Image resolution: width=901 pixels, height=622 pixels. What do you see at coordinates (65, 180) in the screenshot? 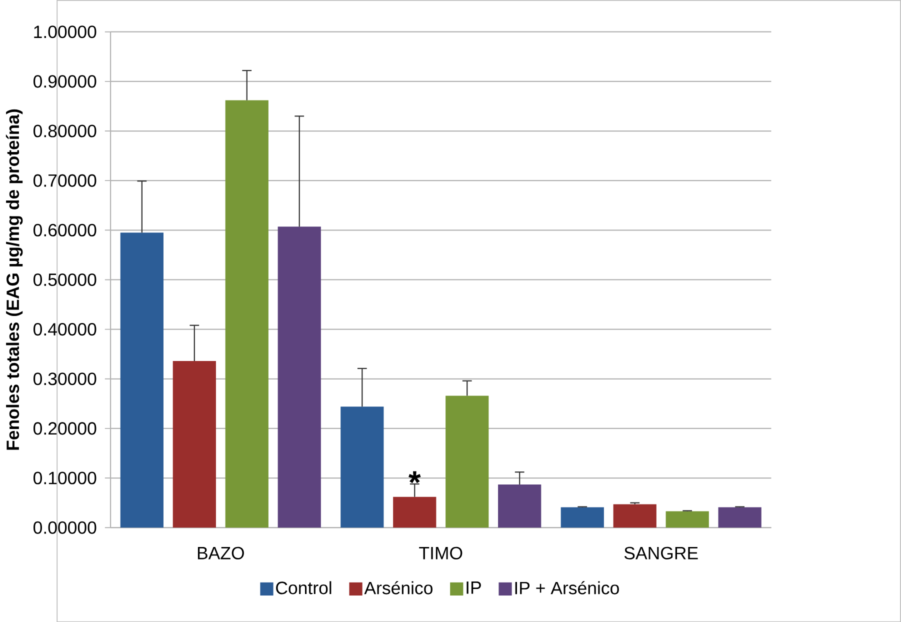
I see `y-tick-label: 0.70000` at bounding box center [65, 180].